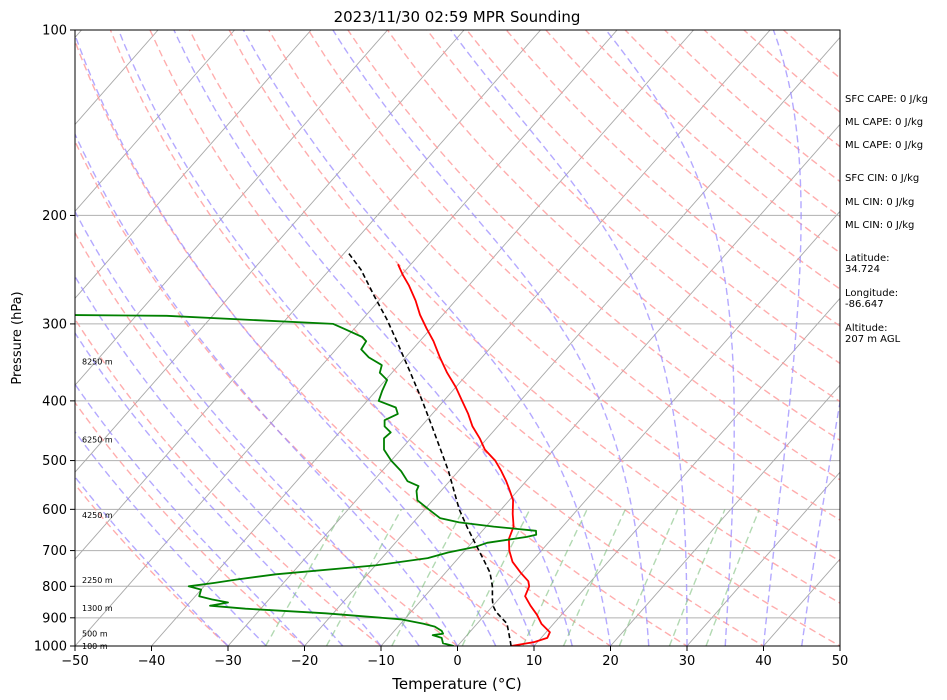 Image resolution: width=947 pixels, height=700 pixels. What do you see at coordinates (17, 337) in the screenshot?
I see `y-axis-label: Pressure (hPa)` at bounding box center [17, 337].